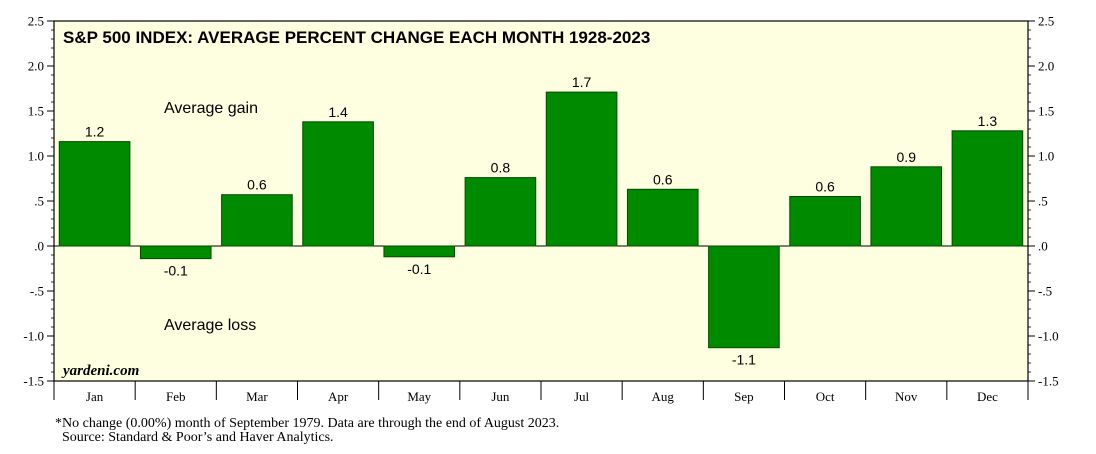 This screenshot has height=454, width=1096. Describe the element at coordinates (501, 168) in the screenshot. I see `data-label-jun: 0.8` at that location.